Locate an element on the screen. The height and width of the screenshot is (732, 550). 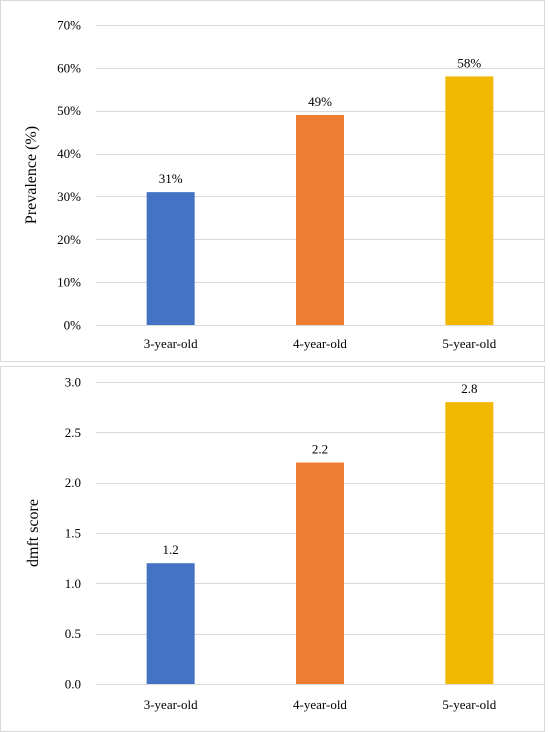
data-label-4-year-old: 49% is located at coordinates (320, 101).